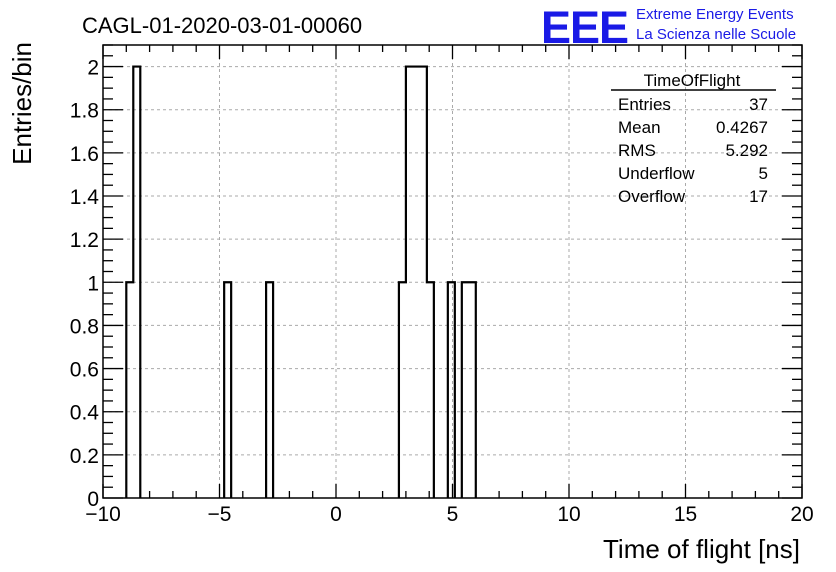 The width and height of the screenshot is (836, 572). What do you see at coordinates (336, 514) in the screenshot?
I see `x-tick-label: 0` at bounding box center [336, 514].